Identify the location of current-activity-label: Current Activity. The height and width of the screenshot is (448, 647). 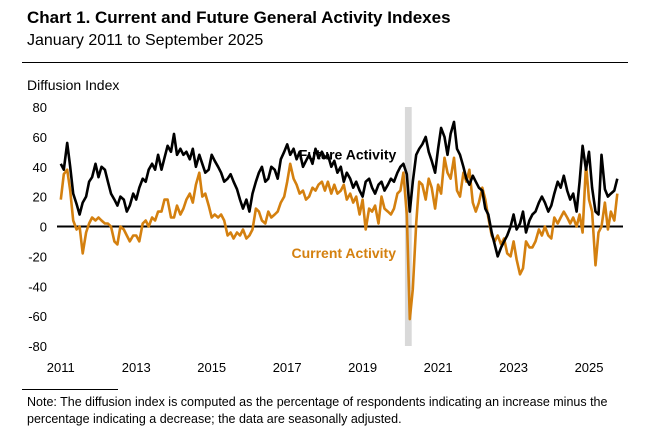
(344, 253).